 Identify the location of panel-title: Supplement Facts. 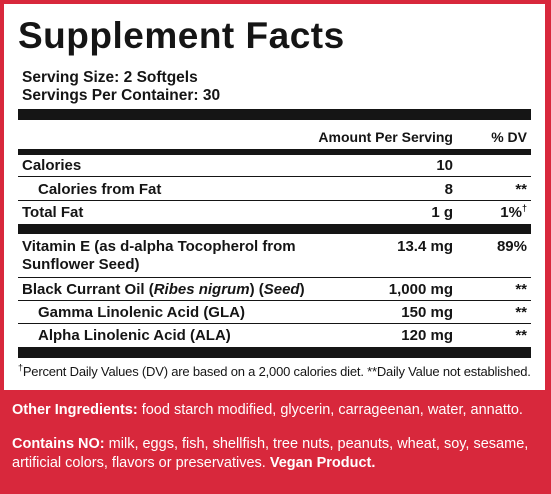
(181, 35).